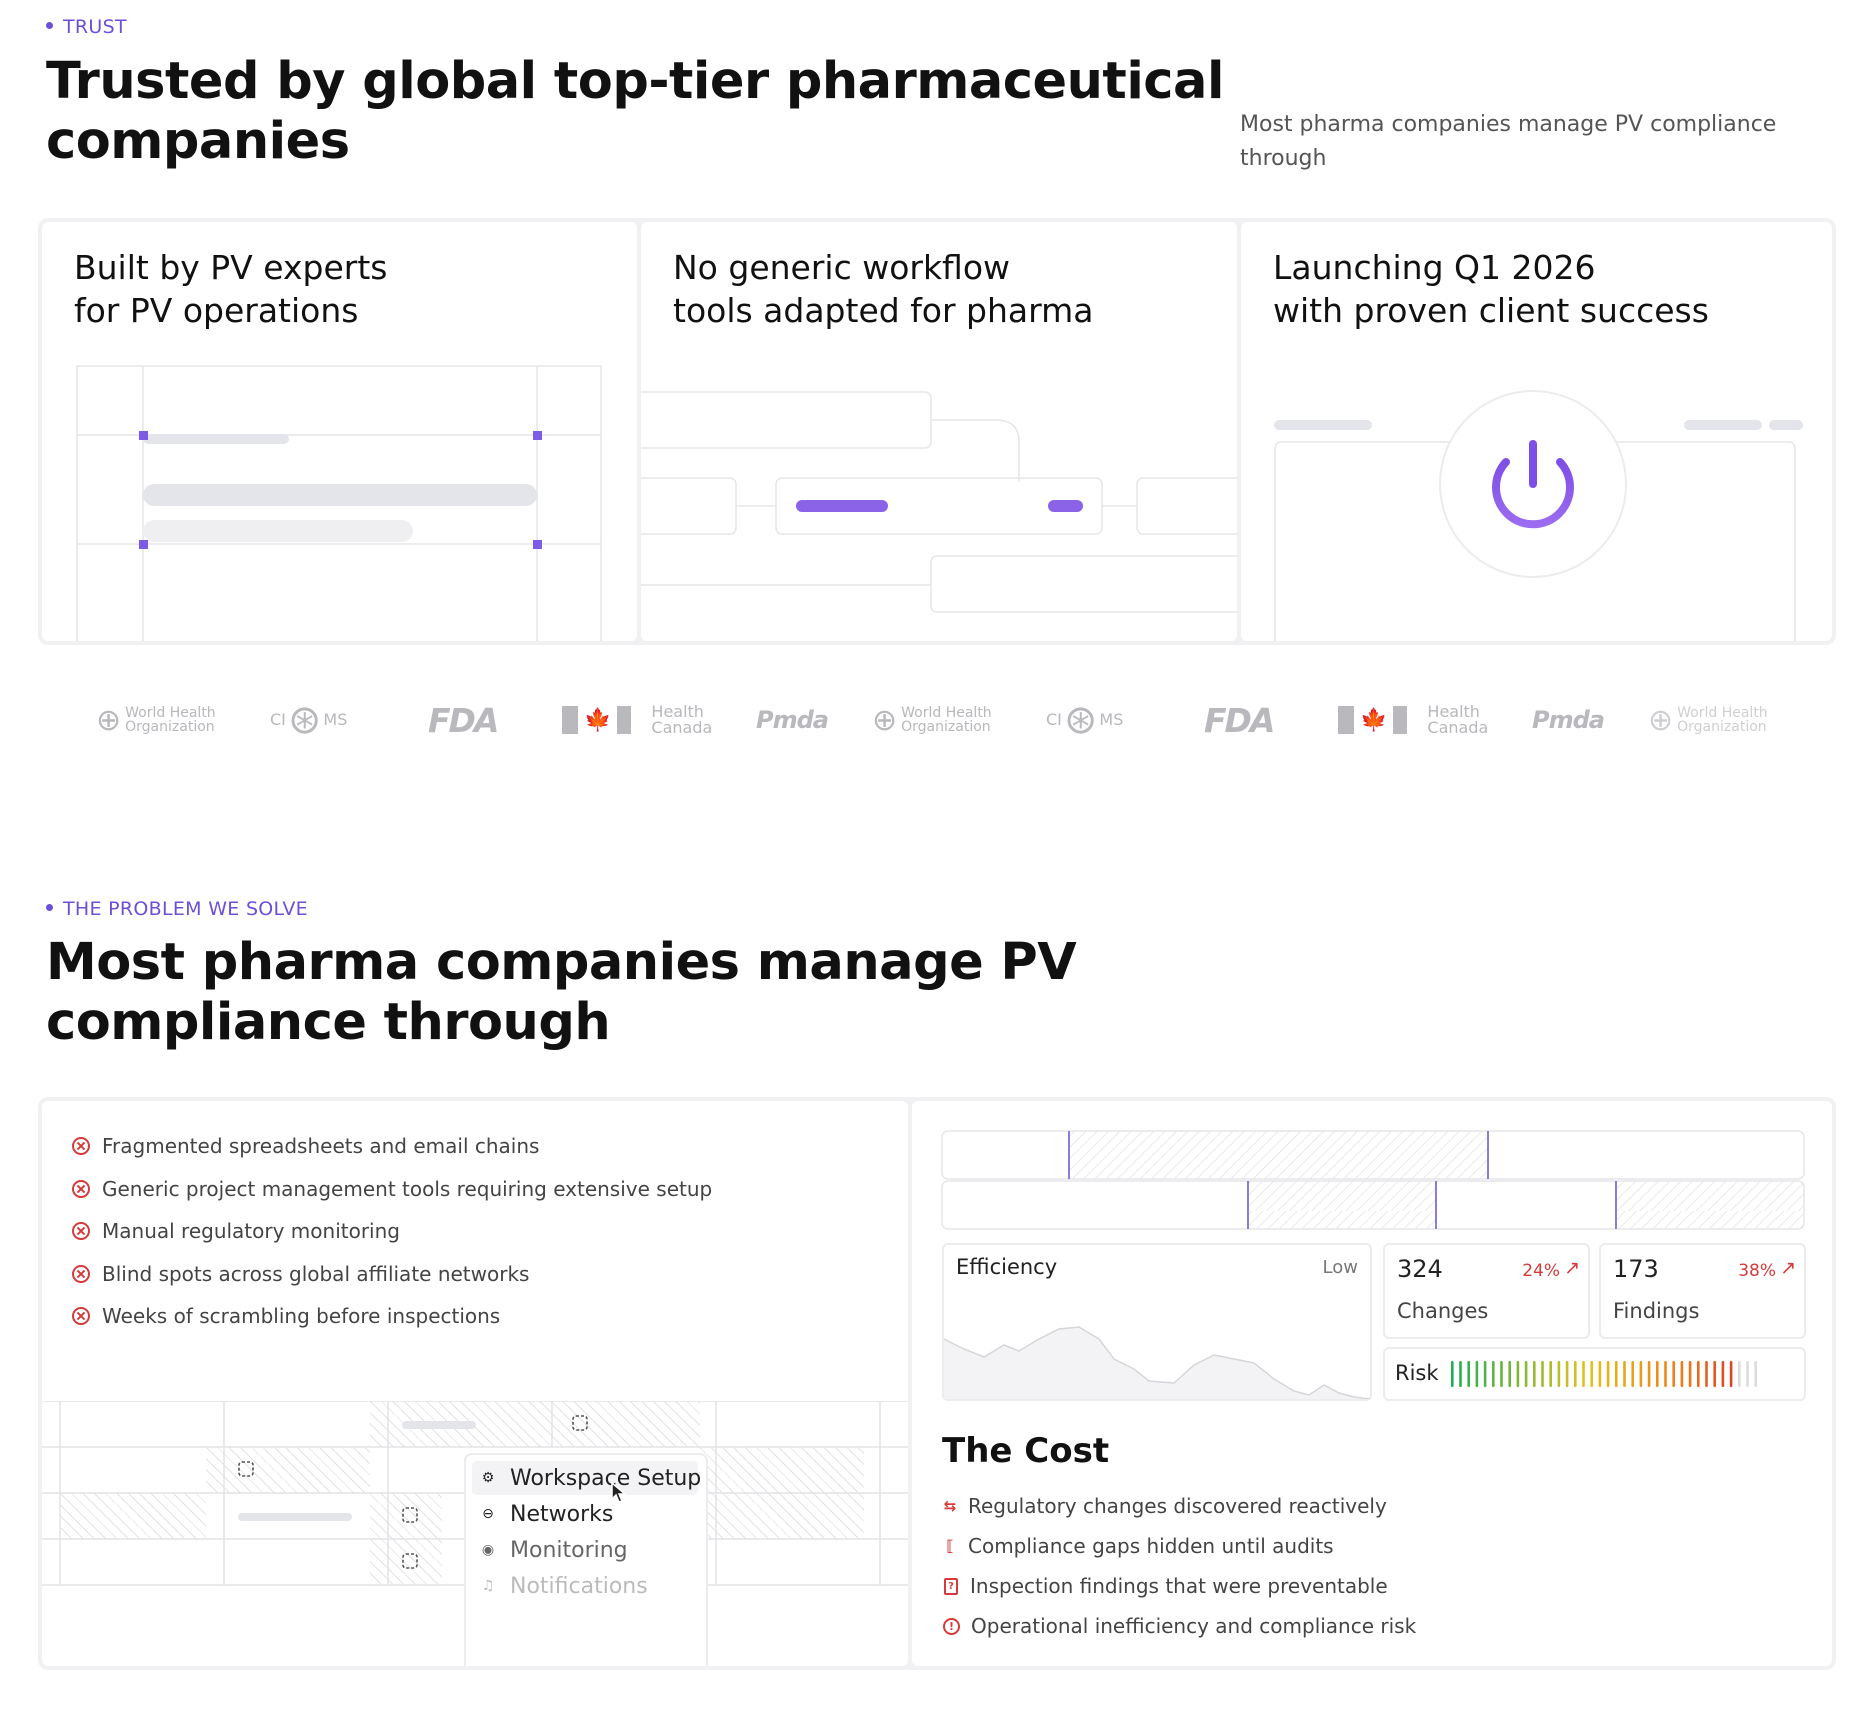 This screenshot has height=1720, width=1867. What do you see at coordinates (1026, 1451) in the screenshot?
I see `cost-title: The Cost` at bounding box center [1026, 1451].